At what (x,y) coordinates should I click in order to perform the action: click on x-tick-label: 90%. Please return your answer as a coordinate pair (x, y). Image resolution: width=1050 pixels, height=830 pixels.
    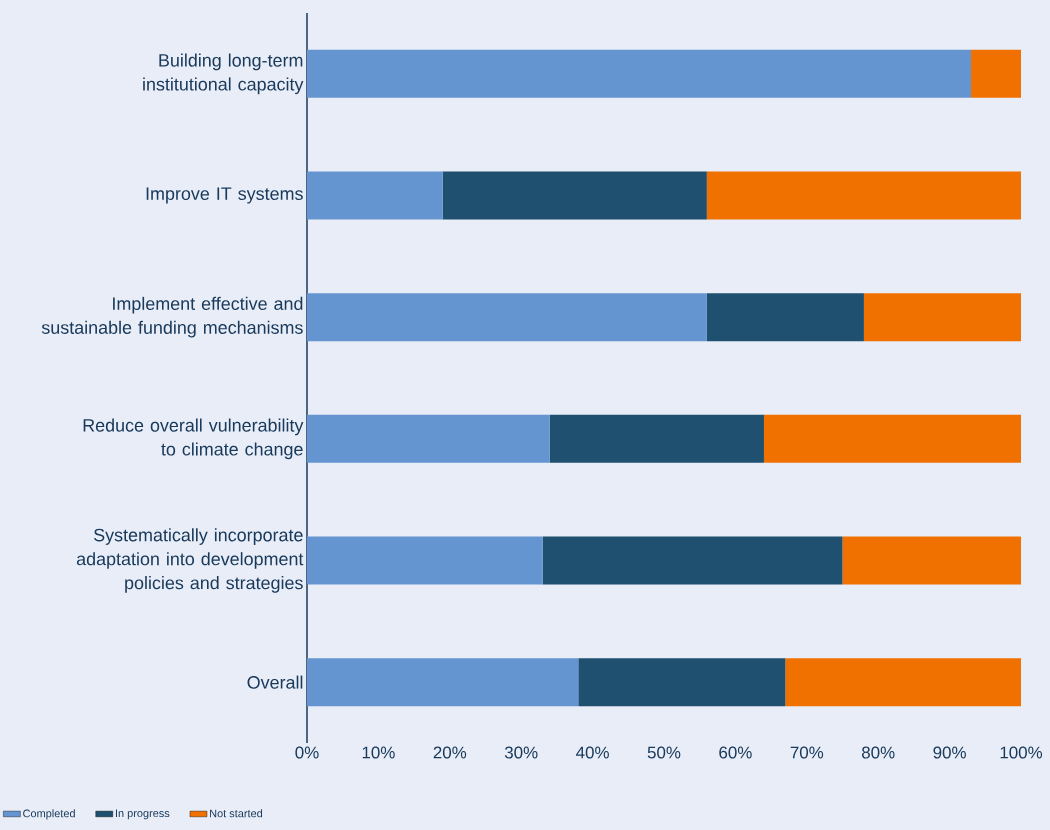
    Looking at the image, I should click on (949, 752).